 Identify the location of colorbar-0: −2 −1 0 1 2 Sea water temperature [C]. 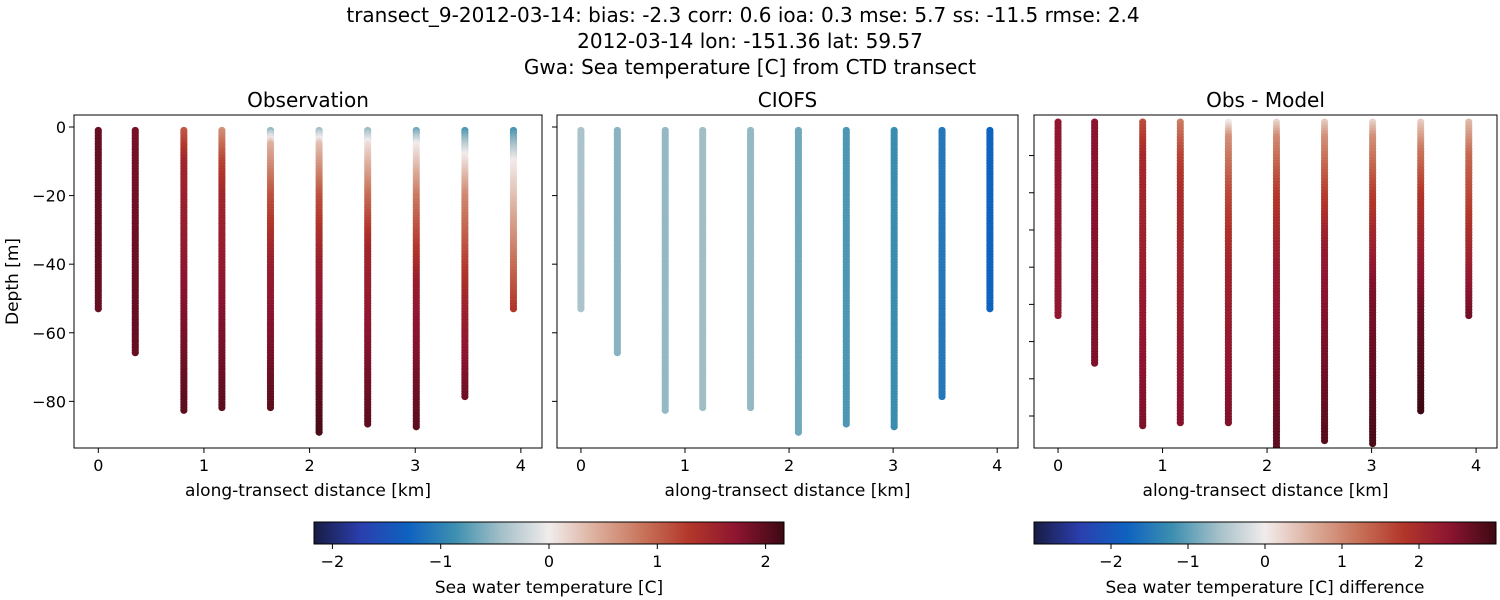
(549, 559).